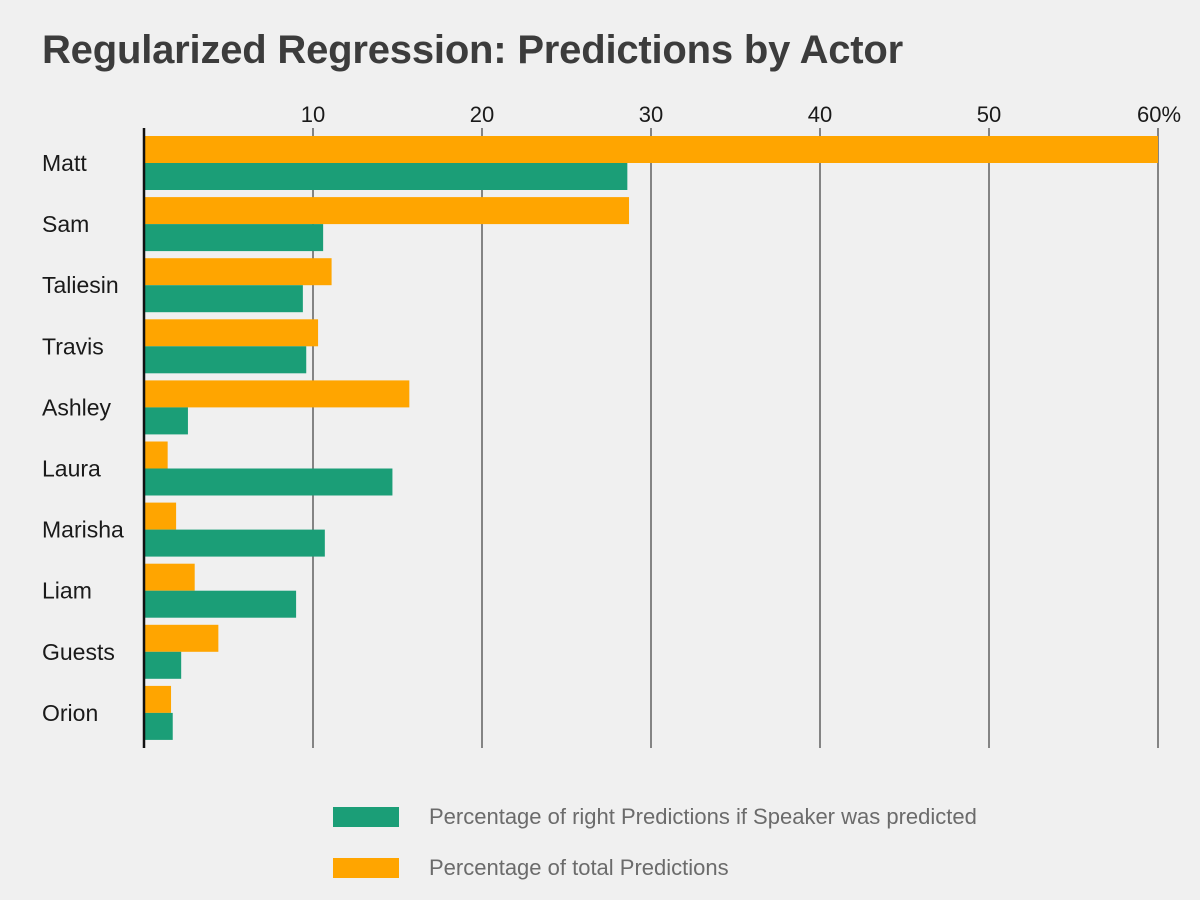 This screenshot has height=900, width=1200. What do you see at coordinates (78, 652) in the screenshot?
I see `category-label: Guests` at bounding box center [78, 652].